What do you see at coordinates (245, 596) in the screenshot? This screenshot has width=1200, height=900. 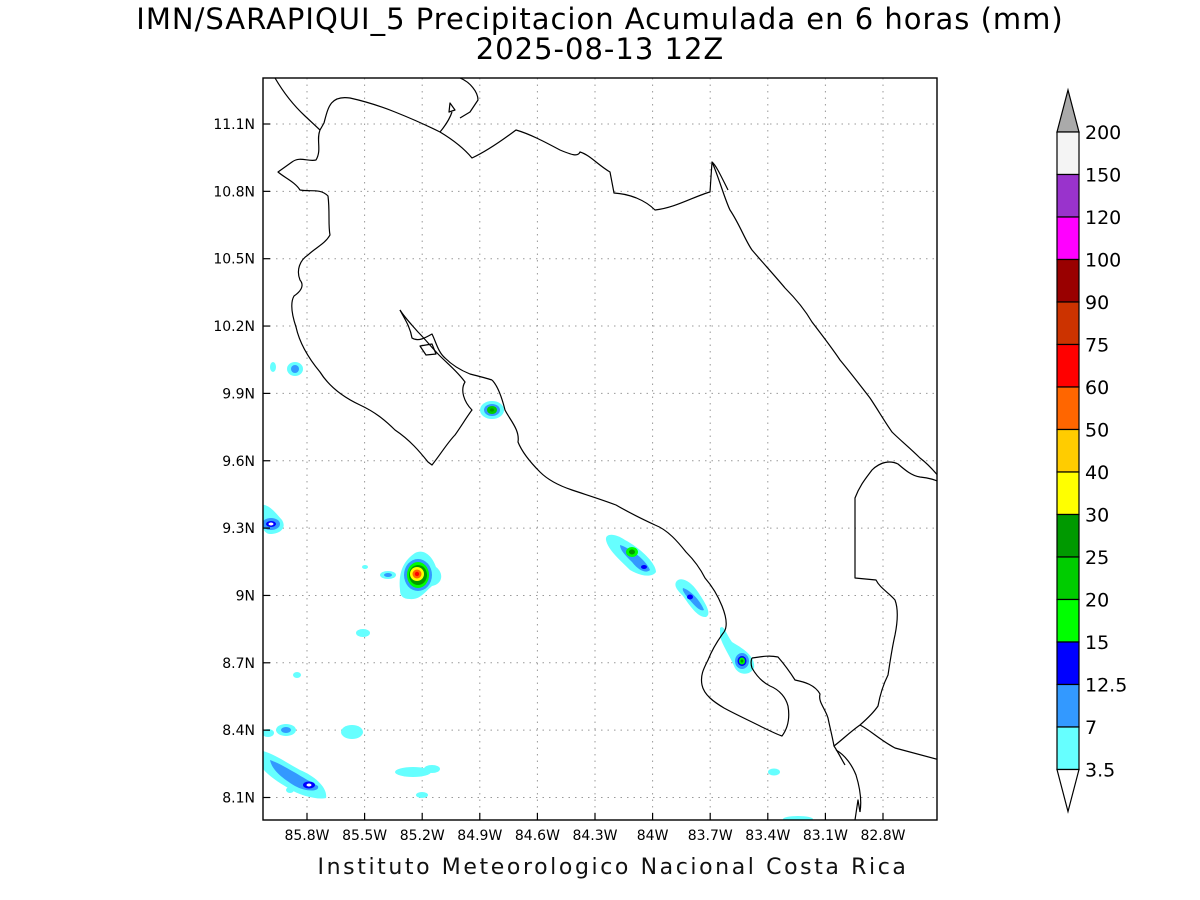 I see `y-tick-label: 9N` at bounding box center [245, 596].